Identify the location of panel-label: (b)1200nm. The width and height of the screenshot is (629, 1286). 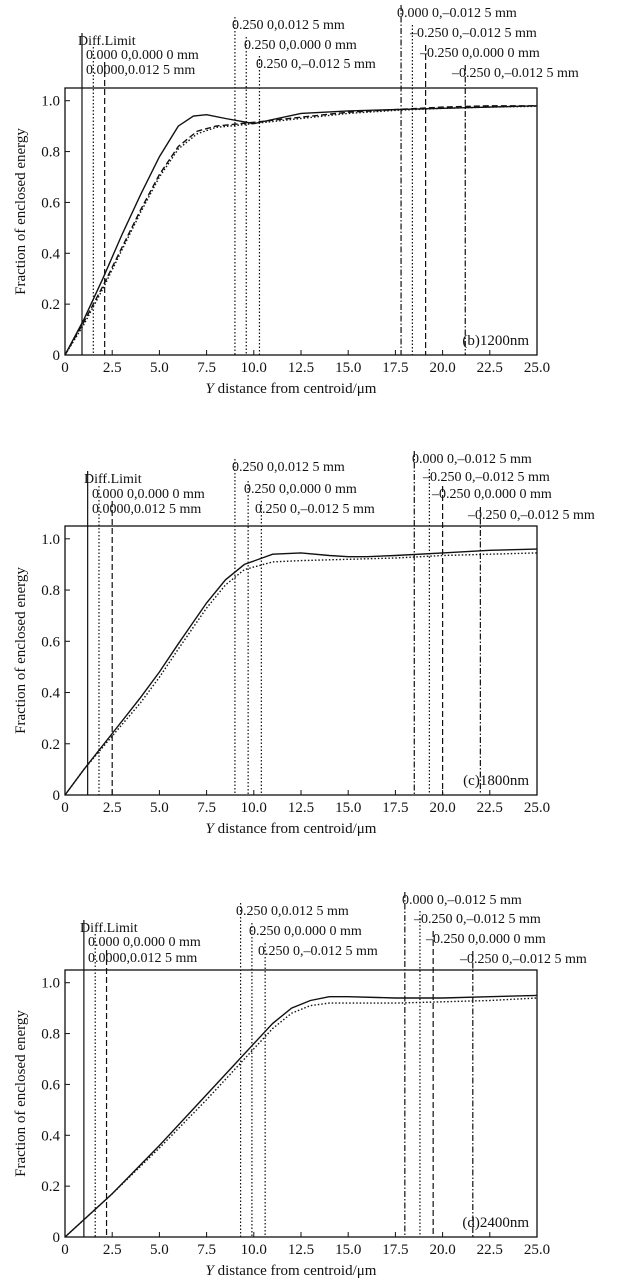
(495, 341).